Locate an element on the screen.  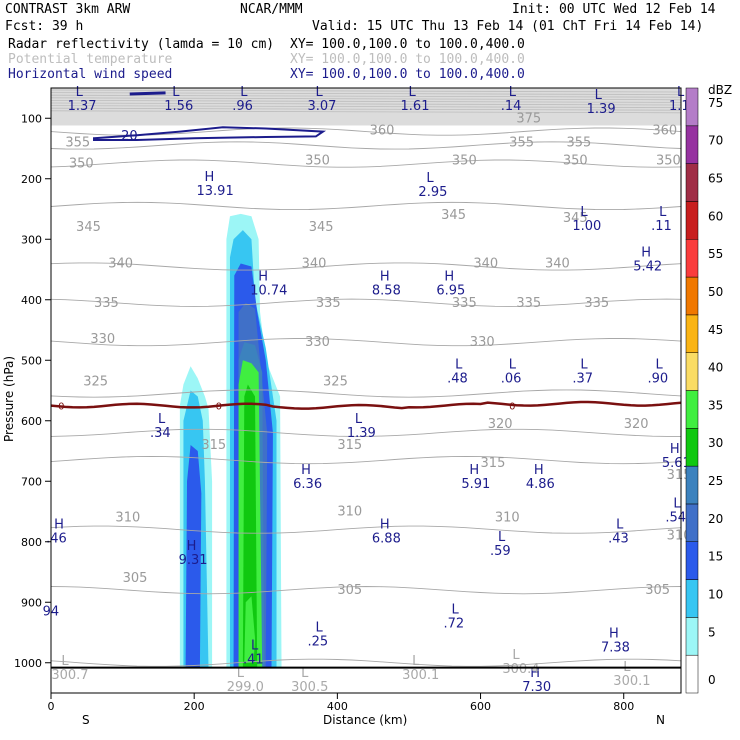
hl-marker-value: 8.58 is located at coordinates (386, 291).